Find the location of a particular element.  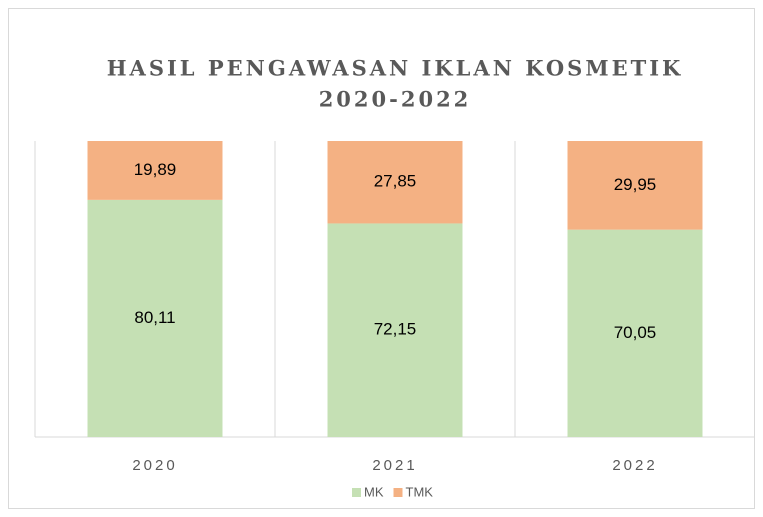

x-tick-label: 2020 is located at coordinates (154, 465).